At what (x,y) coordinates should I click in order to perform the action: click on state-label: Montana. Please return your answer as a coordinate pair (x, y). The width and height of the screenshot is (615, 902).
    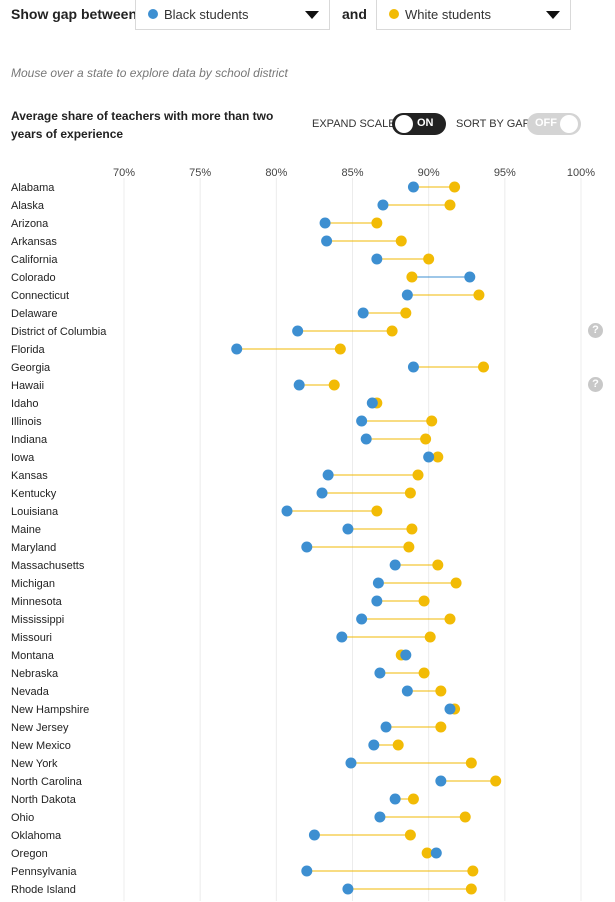
    Looking at the image, I should click on (33, 656).